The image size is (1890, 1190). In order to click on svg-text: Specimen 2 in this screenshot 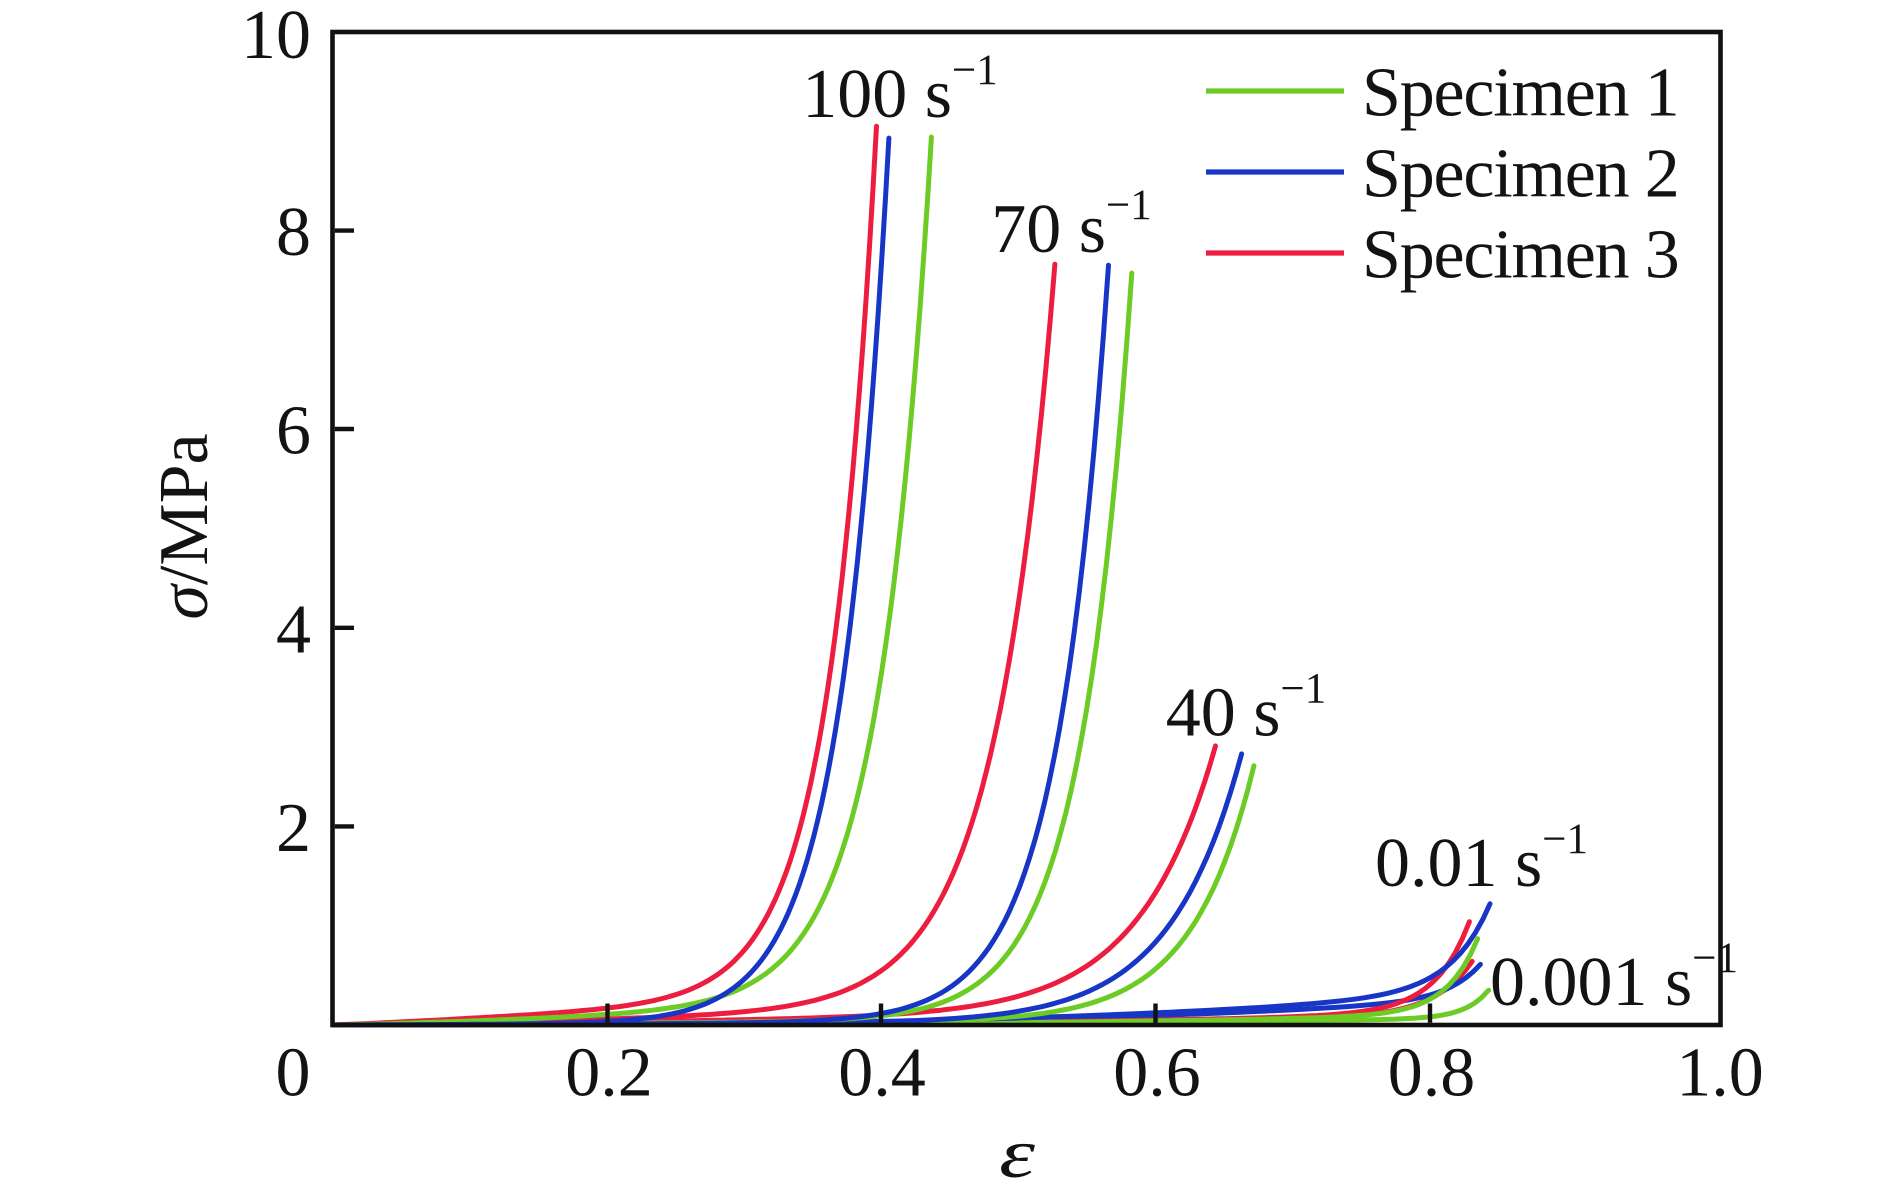, I will do `click(1520, 174)`.